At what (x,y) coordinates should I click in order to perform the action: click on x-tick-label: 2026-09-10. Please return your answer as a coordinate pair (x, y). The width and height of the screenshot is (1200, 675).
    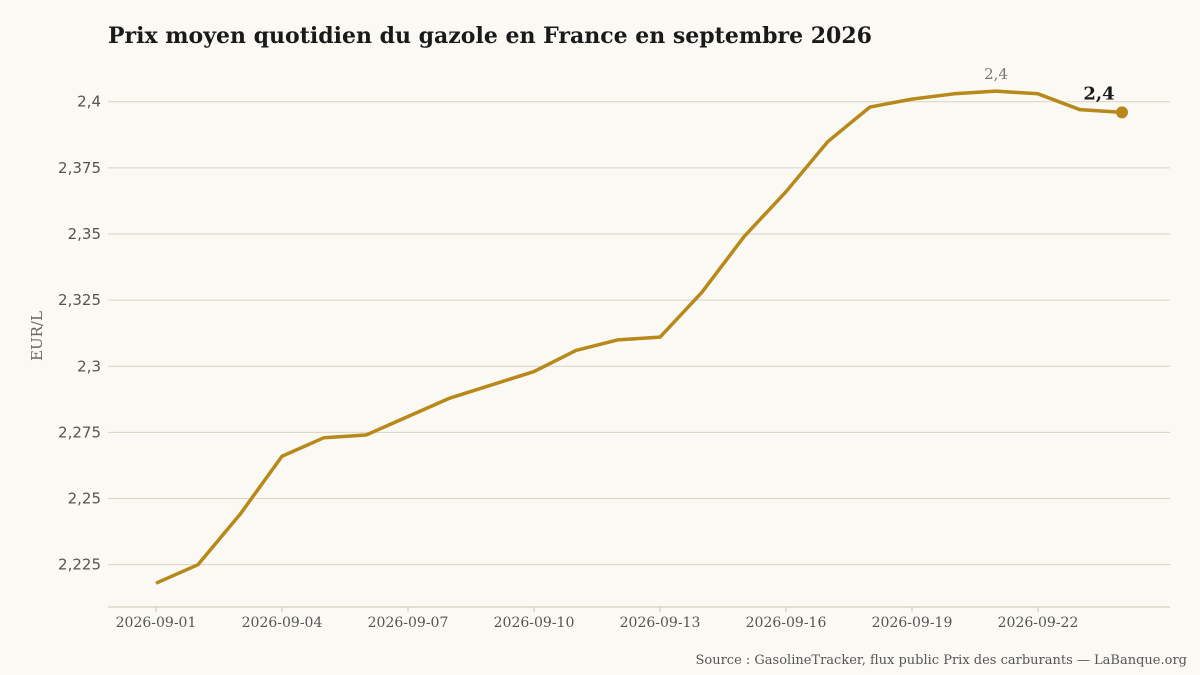
    Looking at the image, I should click on (534, 623).